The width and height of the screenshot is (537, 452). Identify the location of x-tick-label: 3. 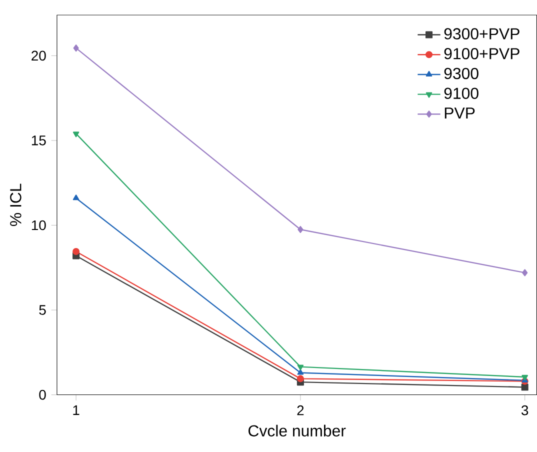
(524, 410).